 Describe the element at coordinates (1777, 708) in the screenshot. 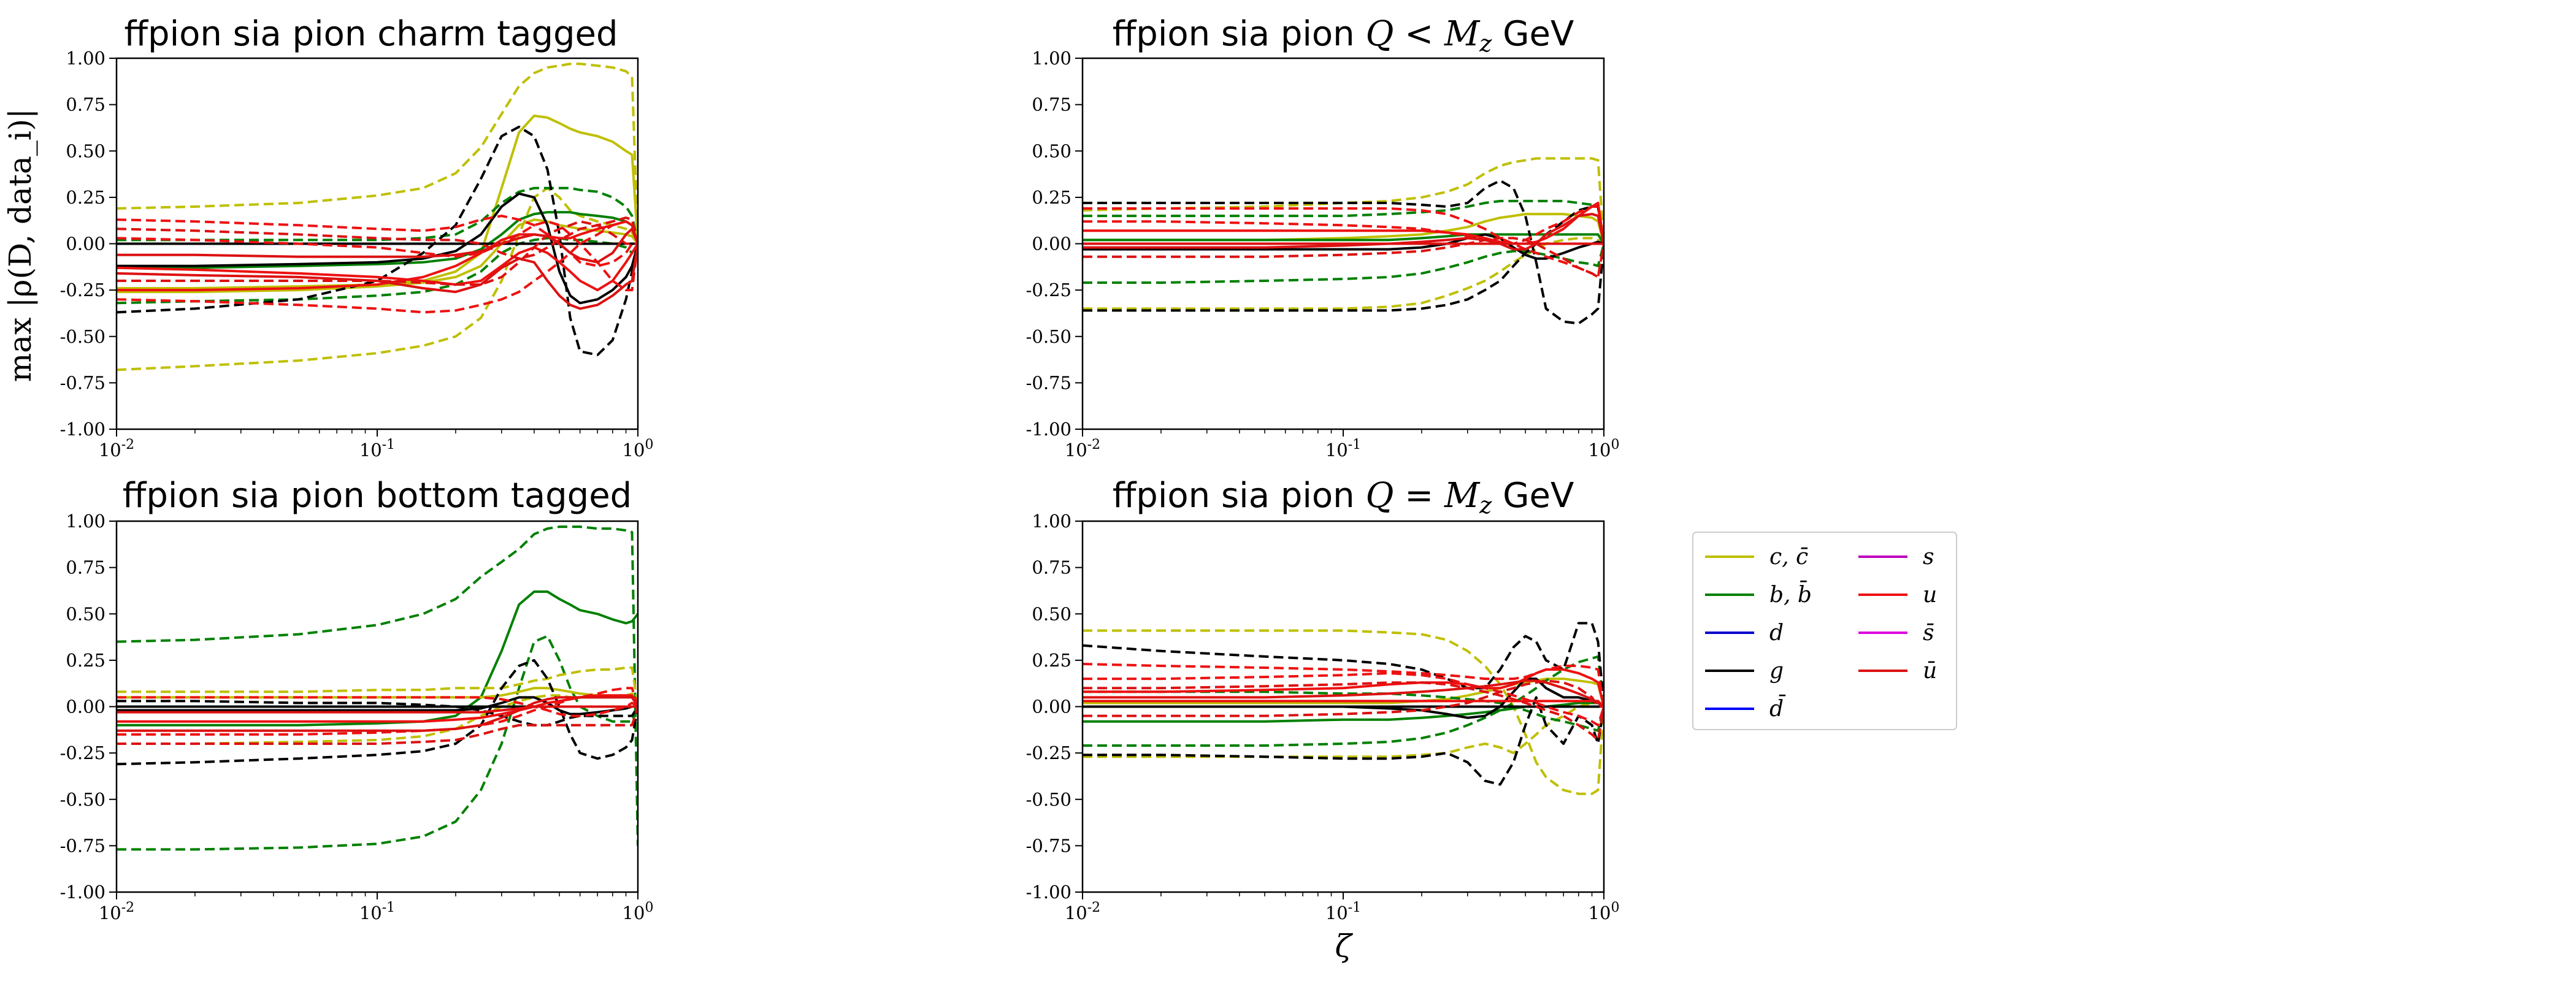

I see `legend-label-dbar: d̄` at that location.